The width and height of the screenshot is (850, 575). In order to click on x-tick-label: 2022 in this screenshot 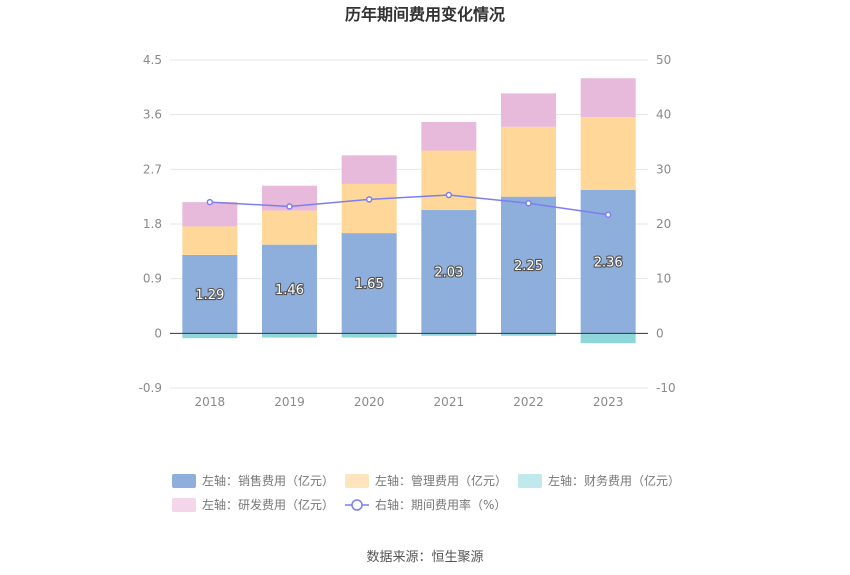, I will do `click(528, 402)`.